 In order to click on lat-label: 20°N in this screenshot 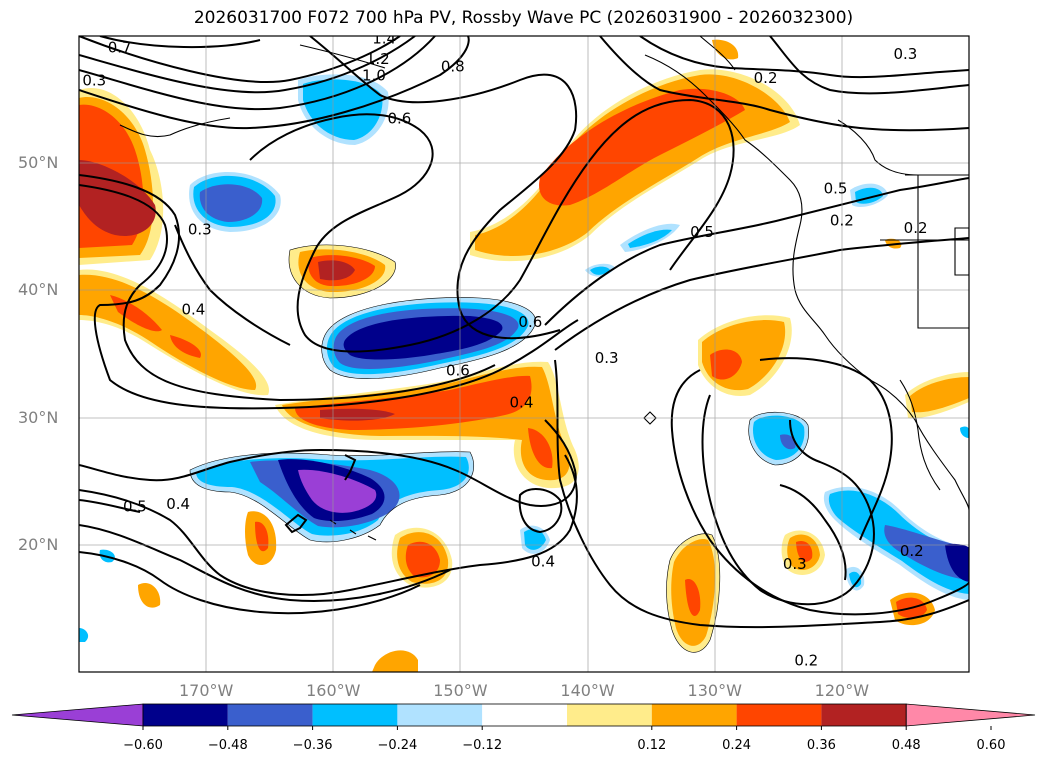, I will do `click(38, 544)`.